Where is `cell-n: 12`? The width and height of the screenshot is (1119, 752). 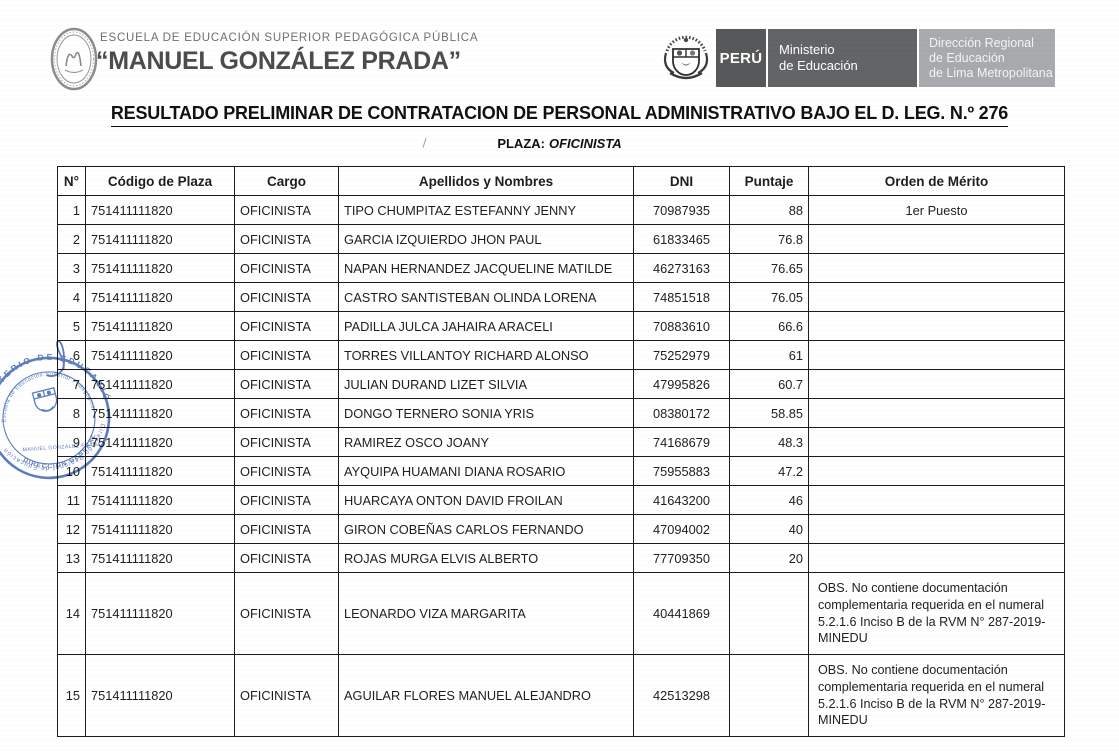
cell-n: 12 is located at coordinates (71, 529).